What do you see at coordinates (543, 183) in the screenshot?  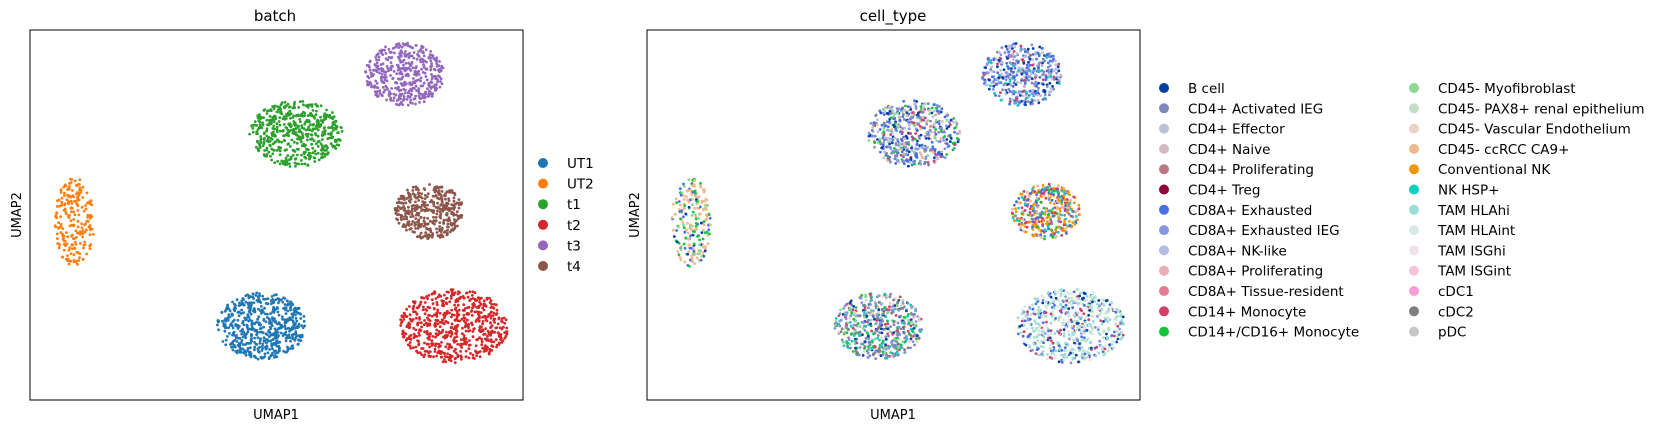 I see `legend-marker-ut2` at bounding box center [543, 183].